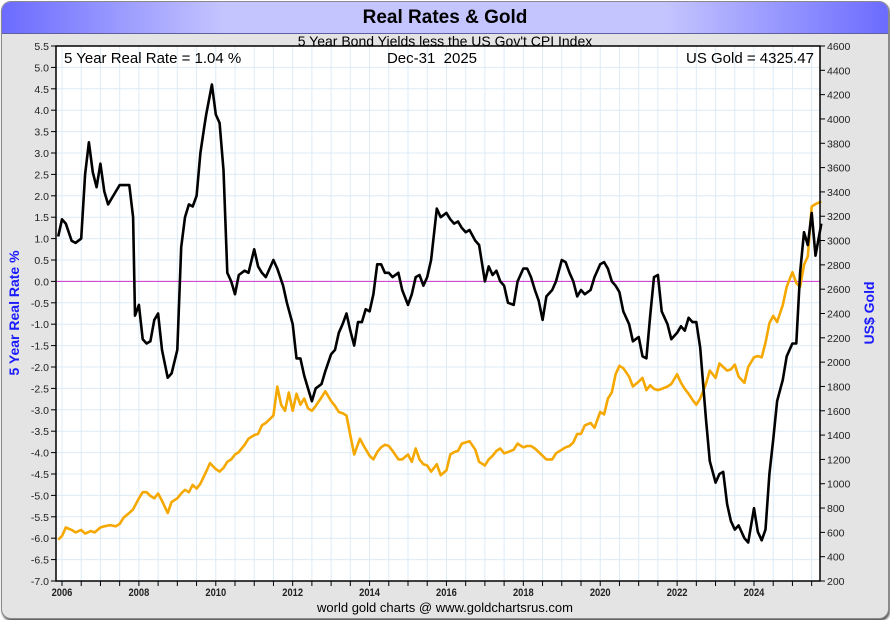 The width and height of the screenshot is (890, 620). I want to click on right-axis-tick-label: 1200, so click(839, 460).